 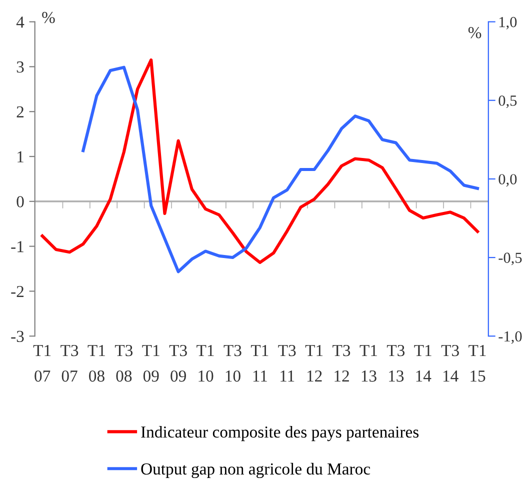 What do you see at coordinates (341, 363) in the screenshot?
I see `x-tick-label: T3 12` at bounding box center [341, 363].